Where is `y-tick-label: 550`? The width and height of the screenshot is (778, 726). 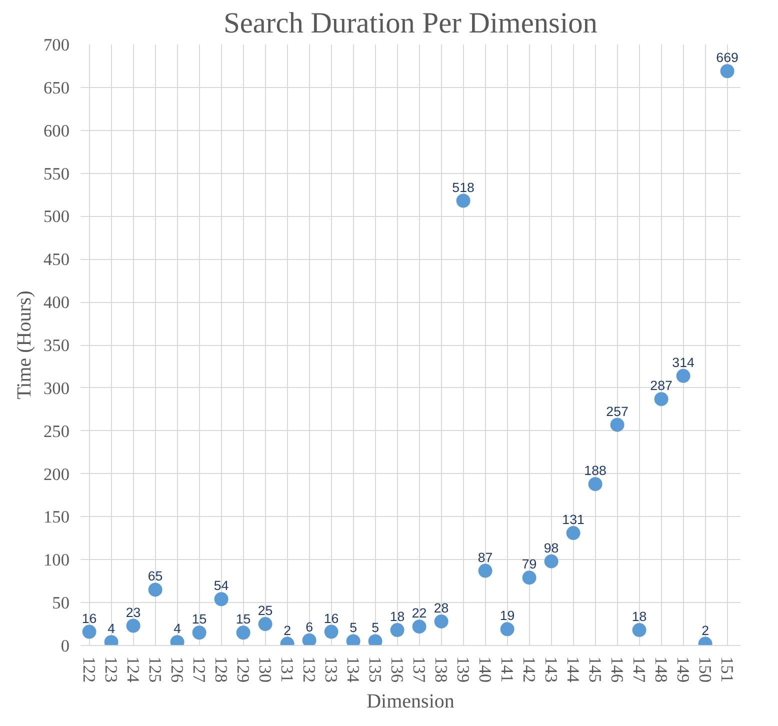 y-tick-label: 550 is located at coordinates (57, 174).